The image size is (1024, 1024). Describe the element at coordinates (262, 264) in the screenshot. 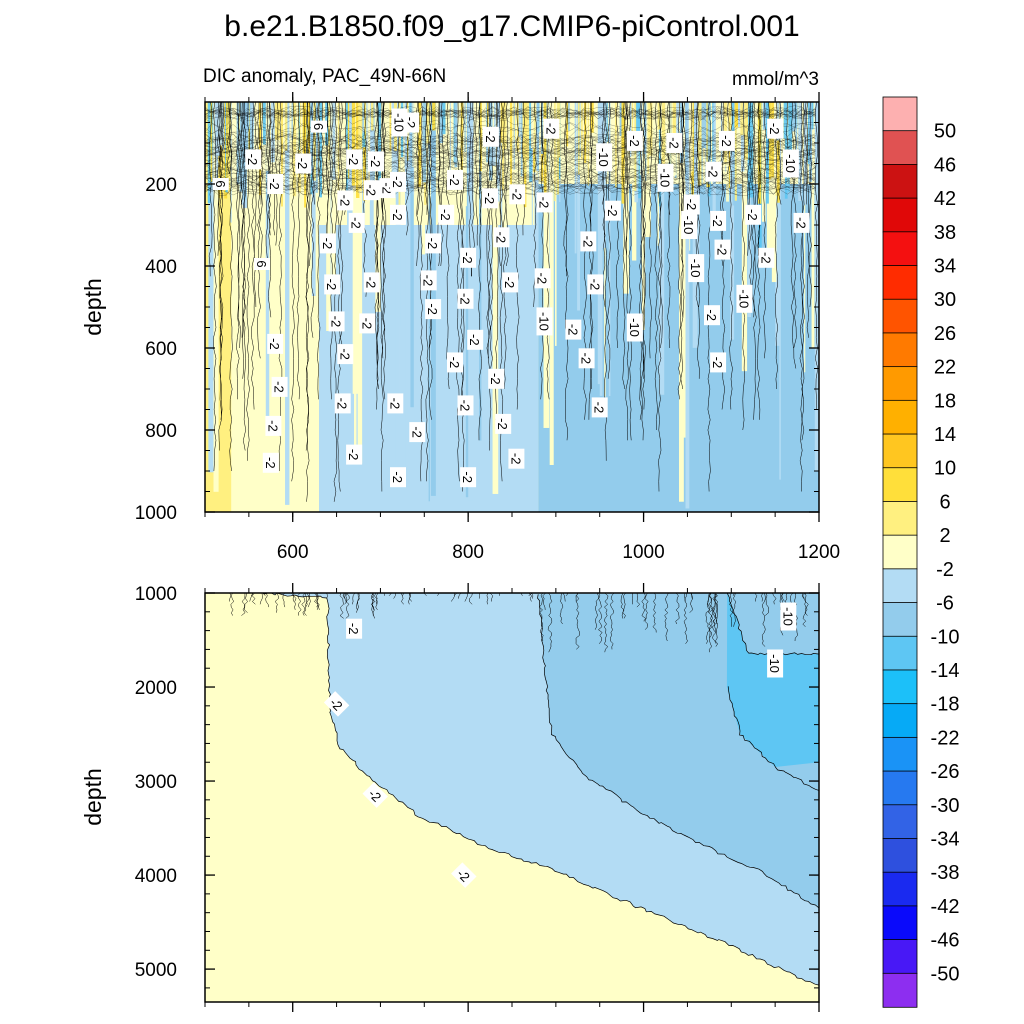

I see `upper-contour-label: 6` at that location.